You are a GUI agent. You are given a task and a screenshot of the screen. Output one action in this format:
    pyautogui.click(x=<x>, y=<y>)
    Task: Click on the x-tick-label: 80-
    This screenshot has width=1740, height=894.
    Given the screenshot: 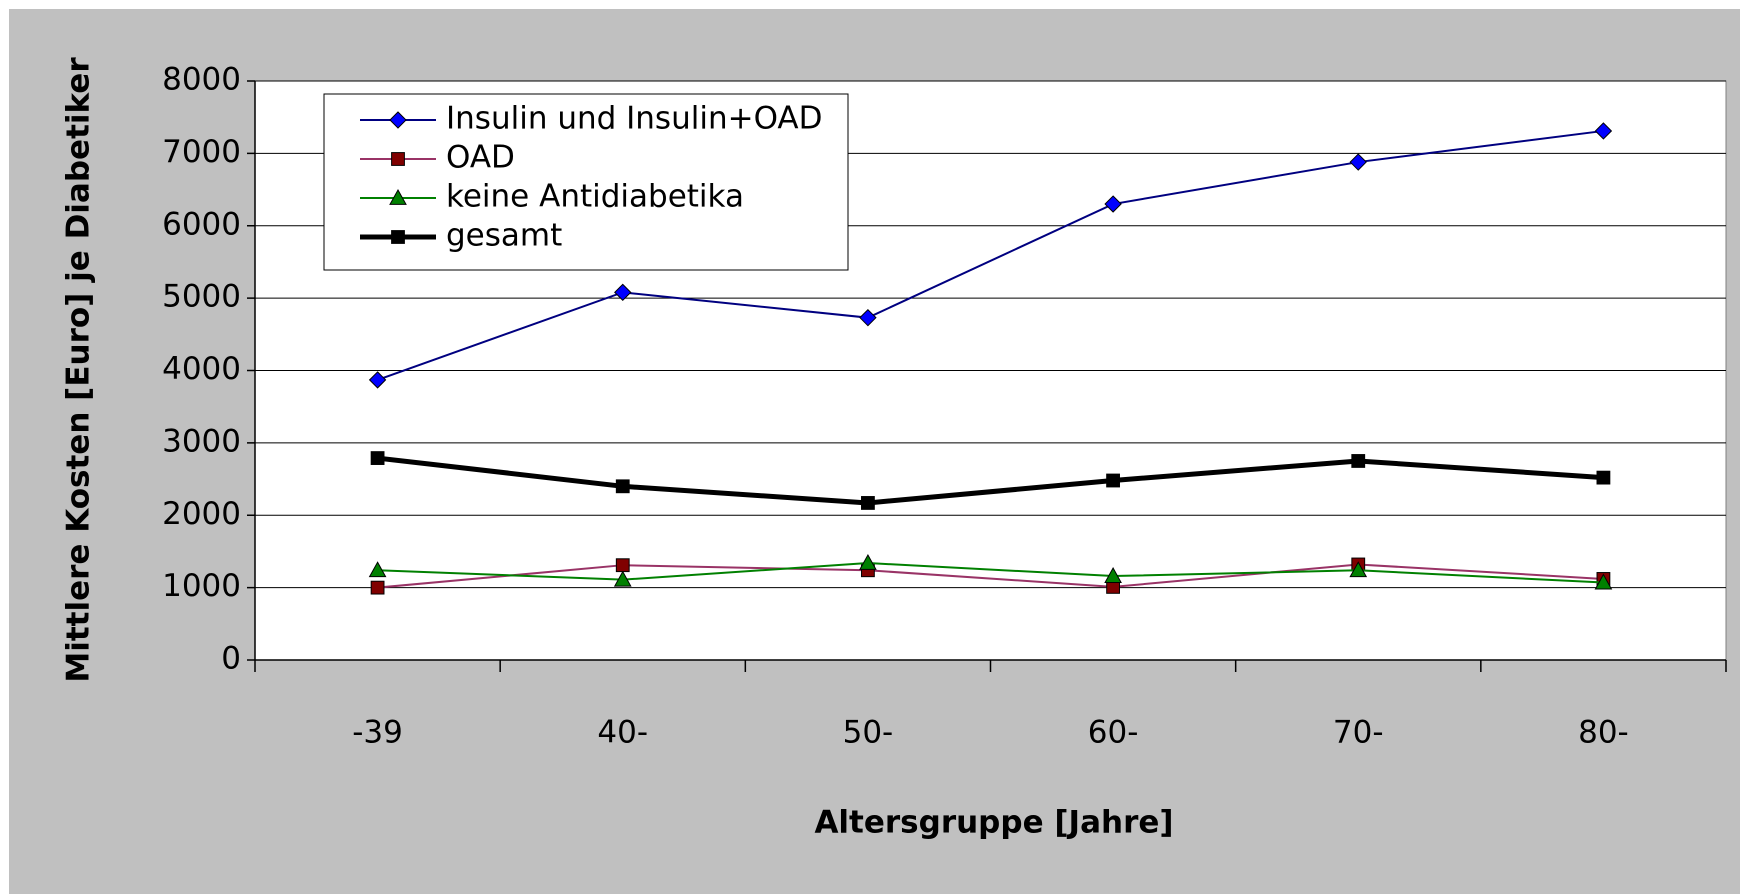 What is the action you would take?
    pyautogui.click(x=1603, y=733)
    